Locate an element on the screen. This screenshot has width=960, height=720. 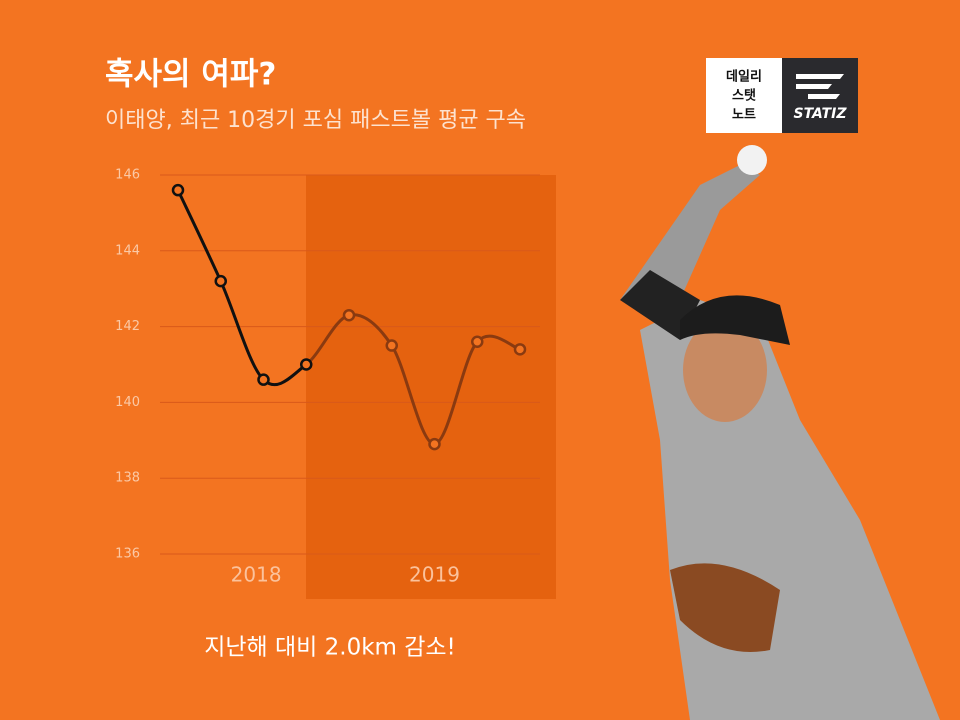
line-series is located at coordinates (242, 288).